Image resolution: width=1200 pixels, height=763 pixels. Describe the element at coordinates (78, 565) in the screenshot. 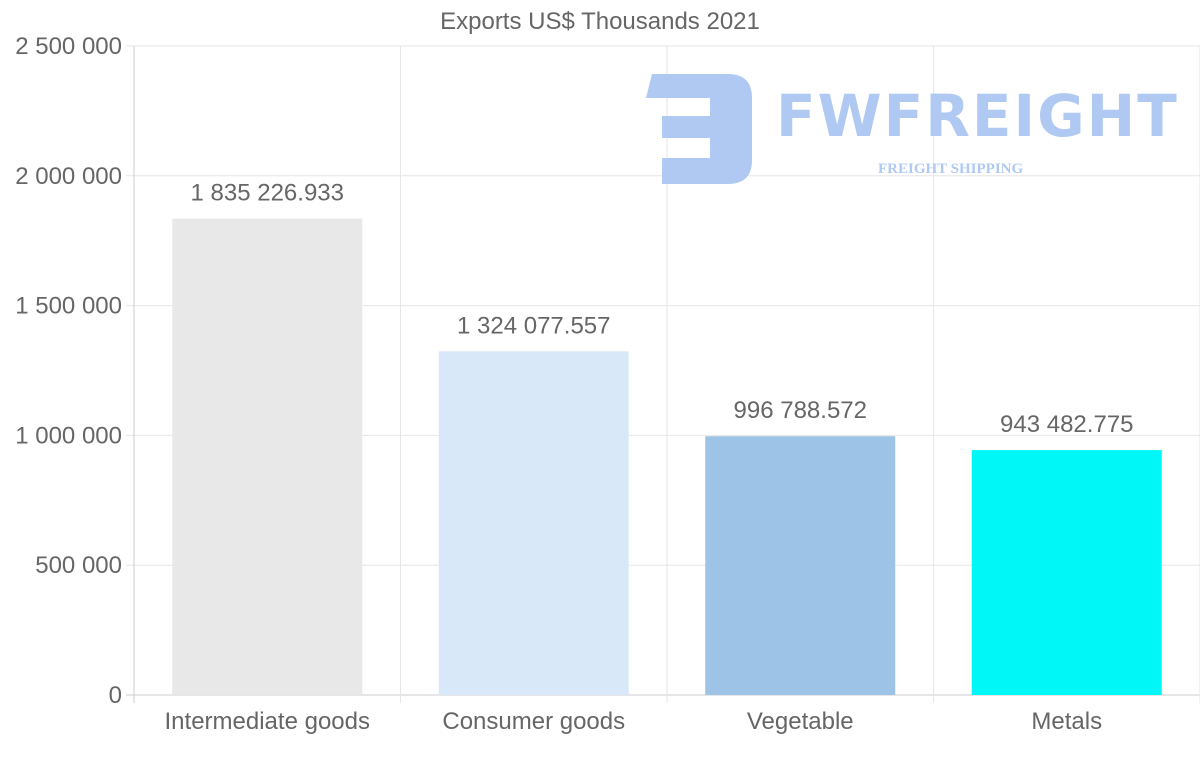

I see `y-tick-label: 500 000` at that location.